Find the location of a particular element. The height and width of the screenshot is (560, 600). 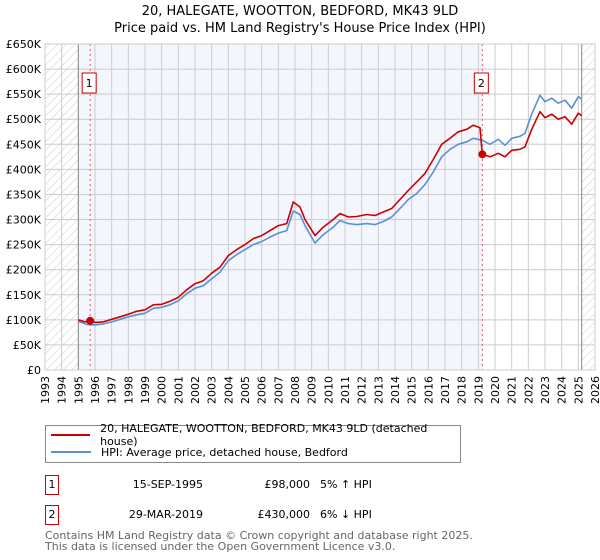

x-tick-label: 2001 is located at coordinates (178, 390).